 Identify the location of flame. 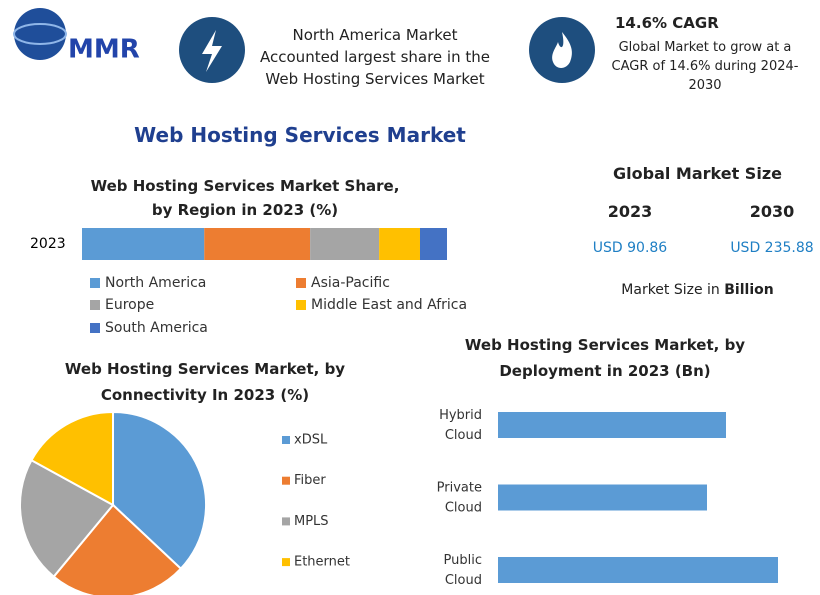
(562, 50).